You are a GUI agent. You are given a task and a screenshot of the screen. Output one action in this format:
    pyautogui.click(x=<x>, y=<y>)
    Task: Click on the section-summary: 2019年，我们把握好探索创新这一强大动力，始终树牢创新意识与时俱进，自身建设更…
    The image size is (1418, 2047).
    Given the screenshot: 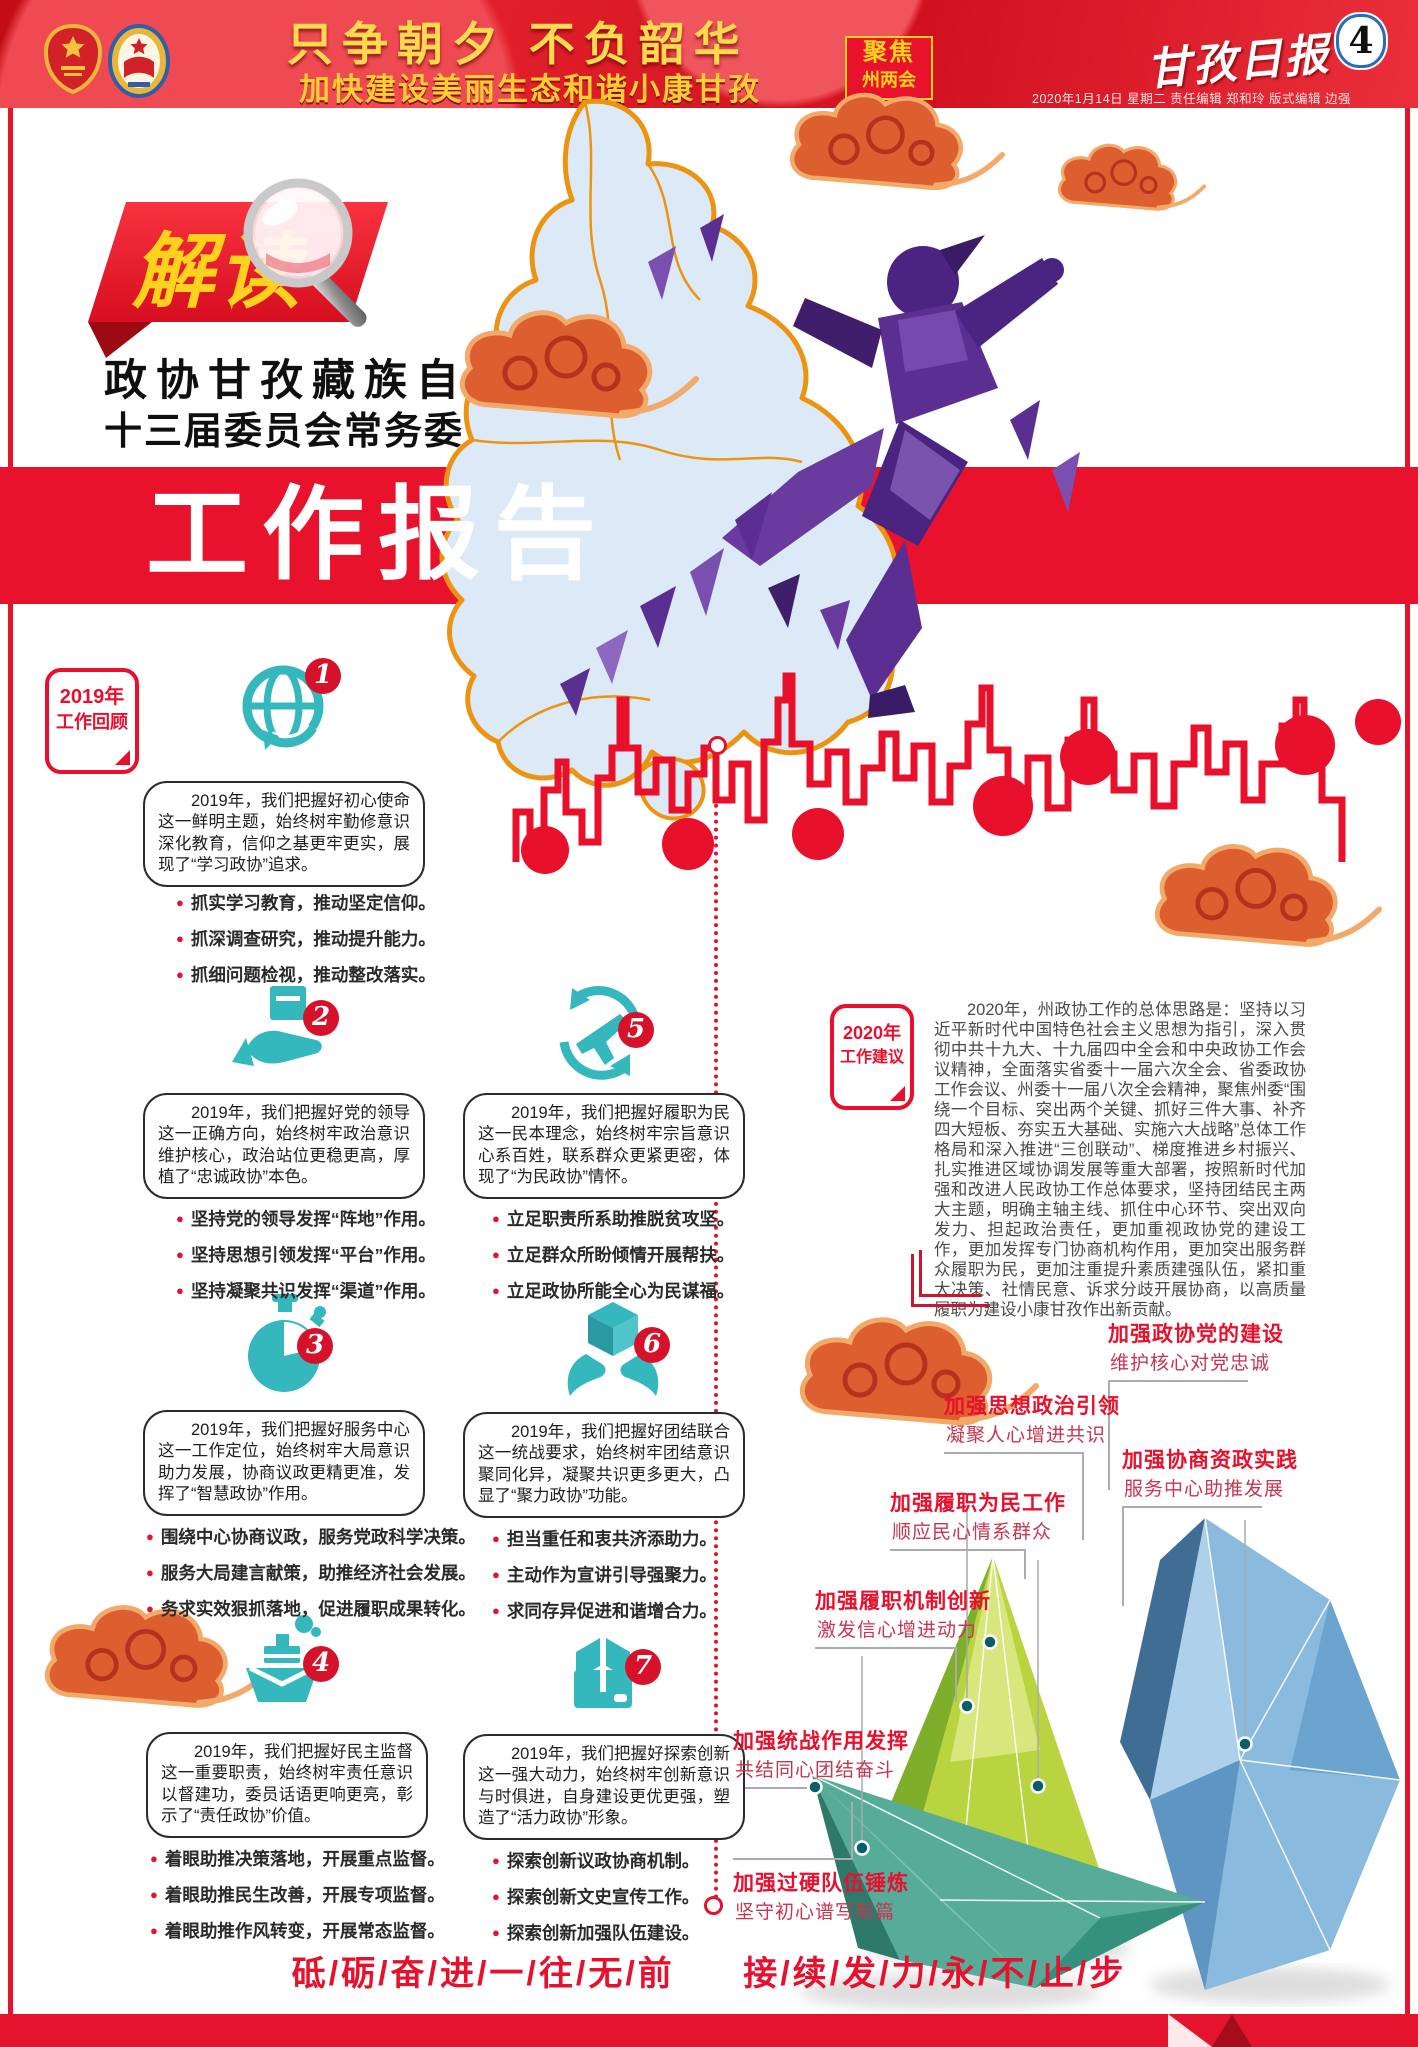 What is the action you would take?
    pyautogui.click(x=604, y=1787)
    